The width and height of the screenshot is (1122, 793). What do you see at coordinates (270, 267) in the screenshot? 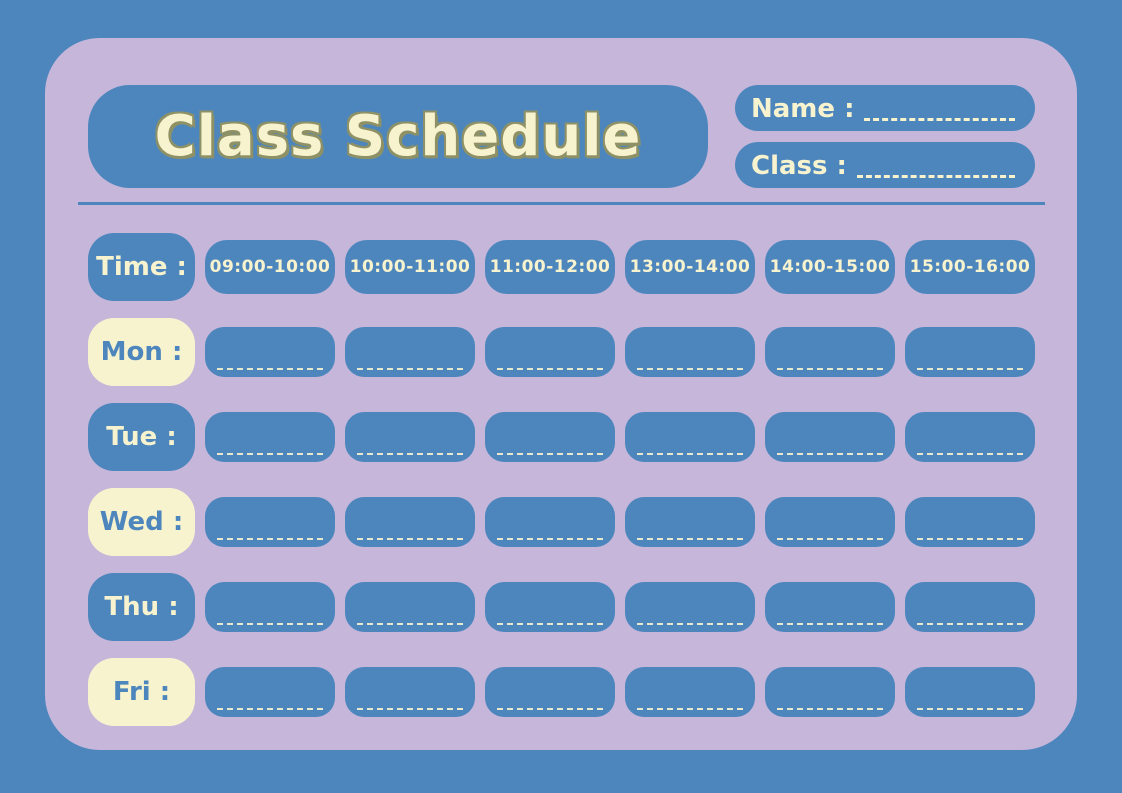
I see `time-slot-1: 09:00-10:00` at bounding box center [270, 267].